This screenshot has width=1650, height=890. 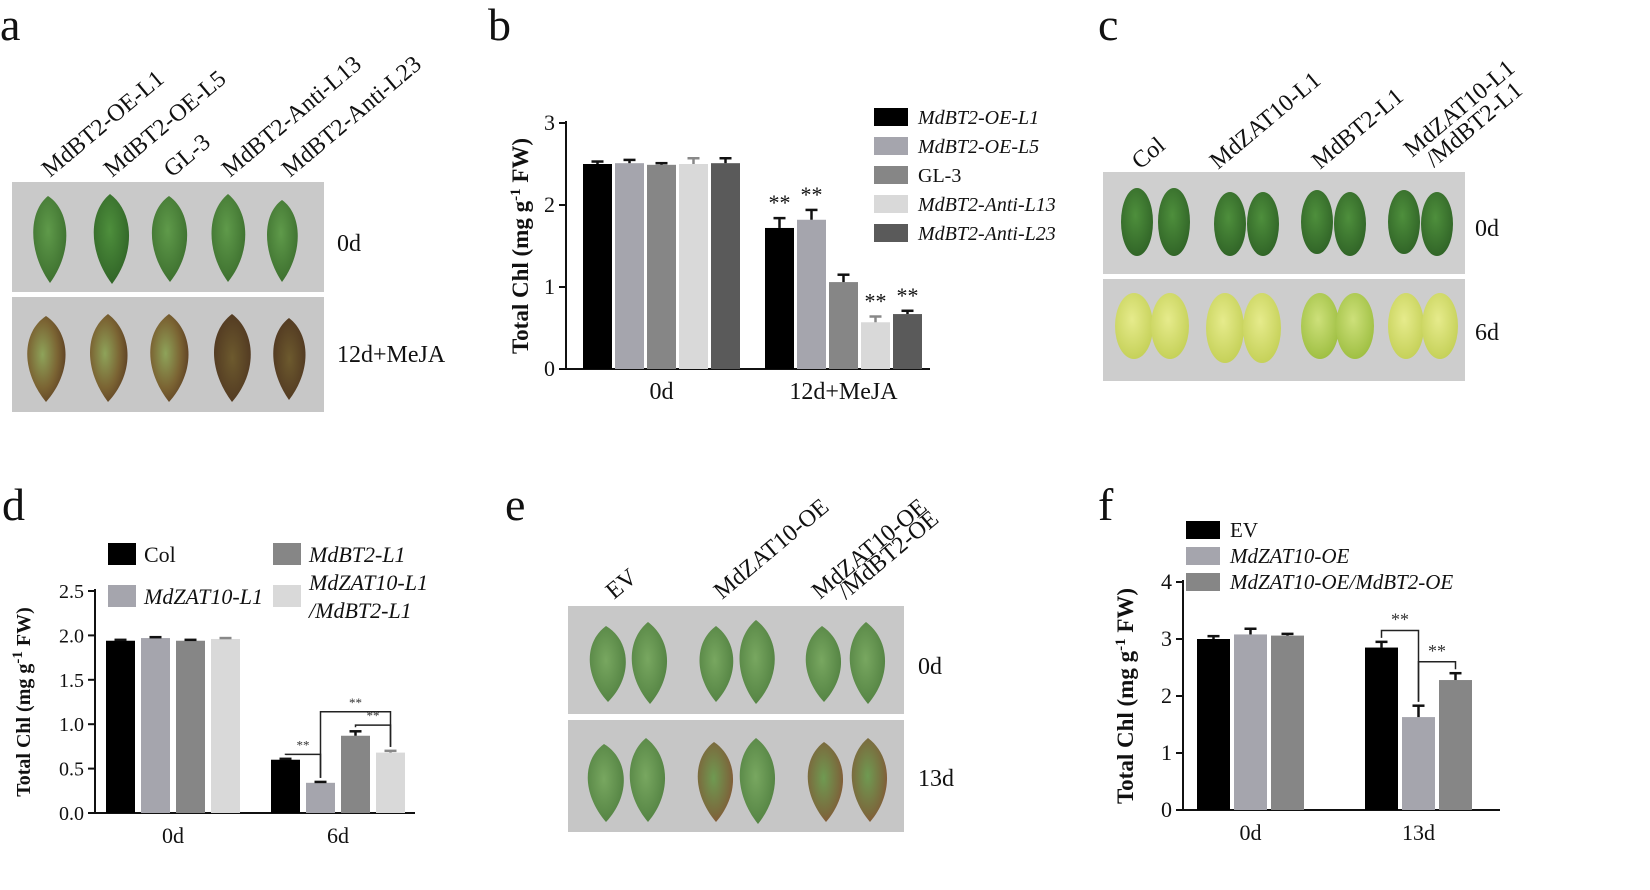 What do you see at coordinates (71, 725) in the screenshot?
I see `y-tick-label: 1.0` at bounding box center [71, 725].